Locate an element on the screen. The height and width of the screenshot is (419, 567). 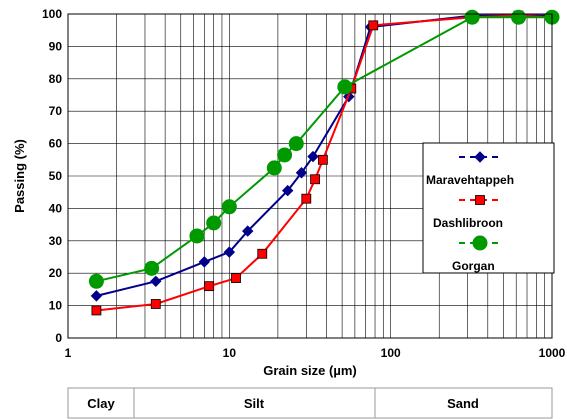
y-tick-label: 20 is located at coordinates (56, 273).